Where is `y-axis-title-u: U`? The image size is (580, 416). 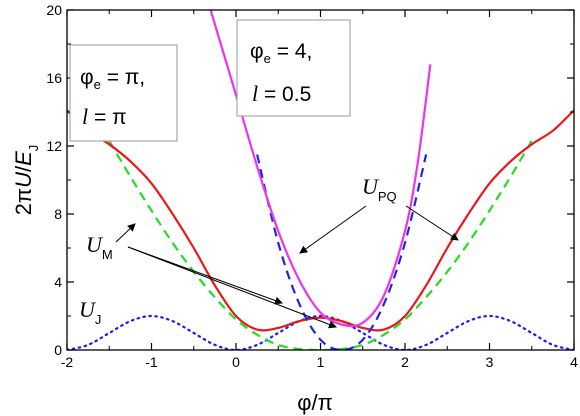 y-axis-title-u: U is located at coordinates (23, 180).